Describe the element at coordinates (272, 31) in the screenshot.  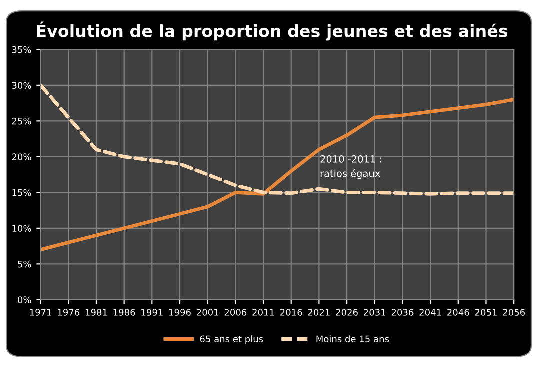
I see `chart-title: Évolution de la proportion des jeunes et des ainés` at that location.